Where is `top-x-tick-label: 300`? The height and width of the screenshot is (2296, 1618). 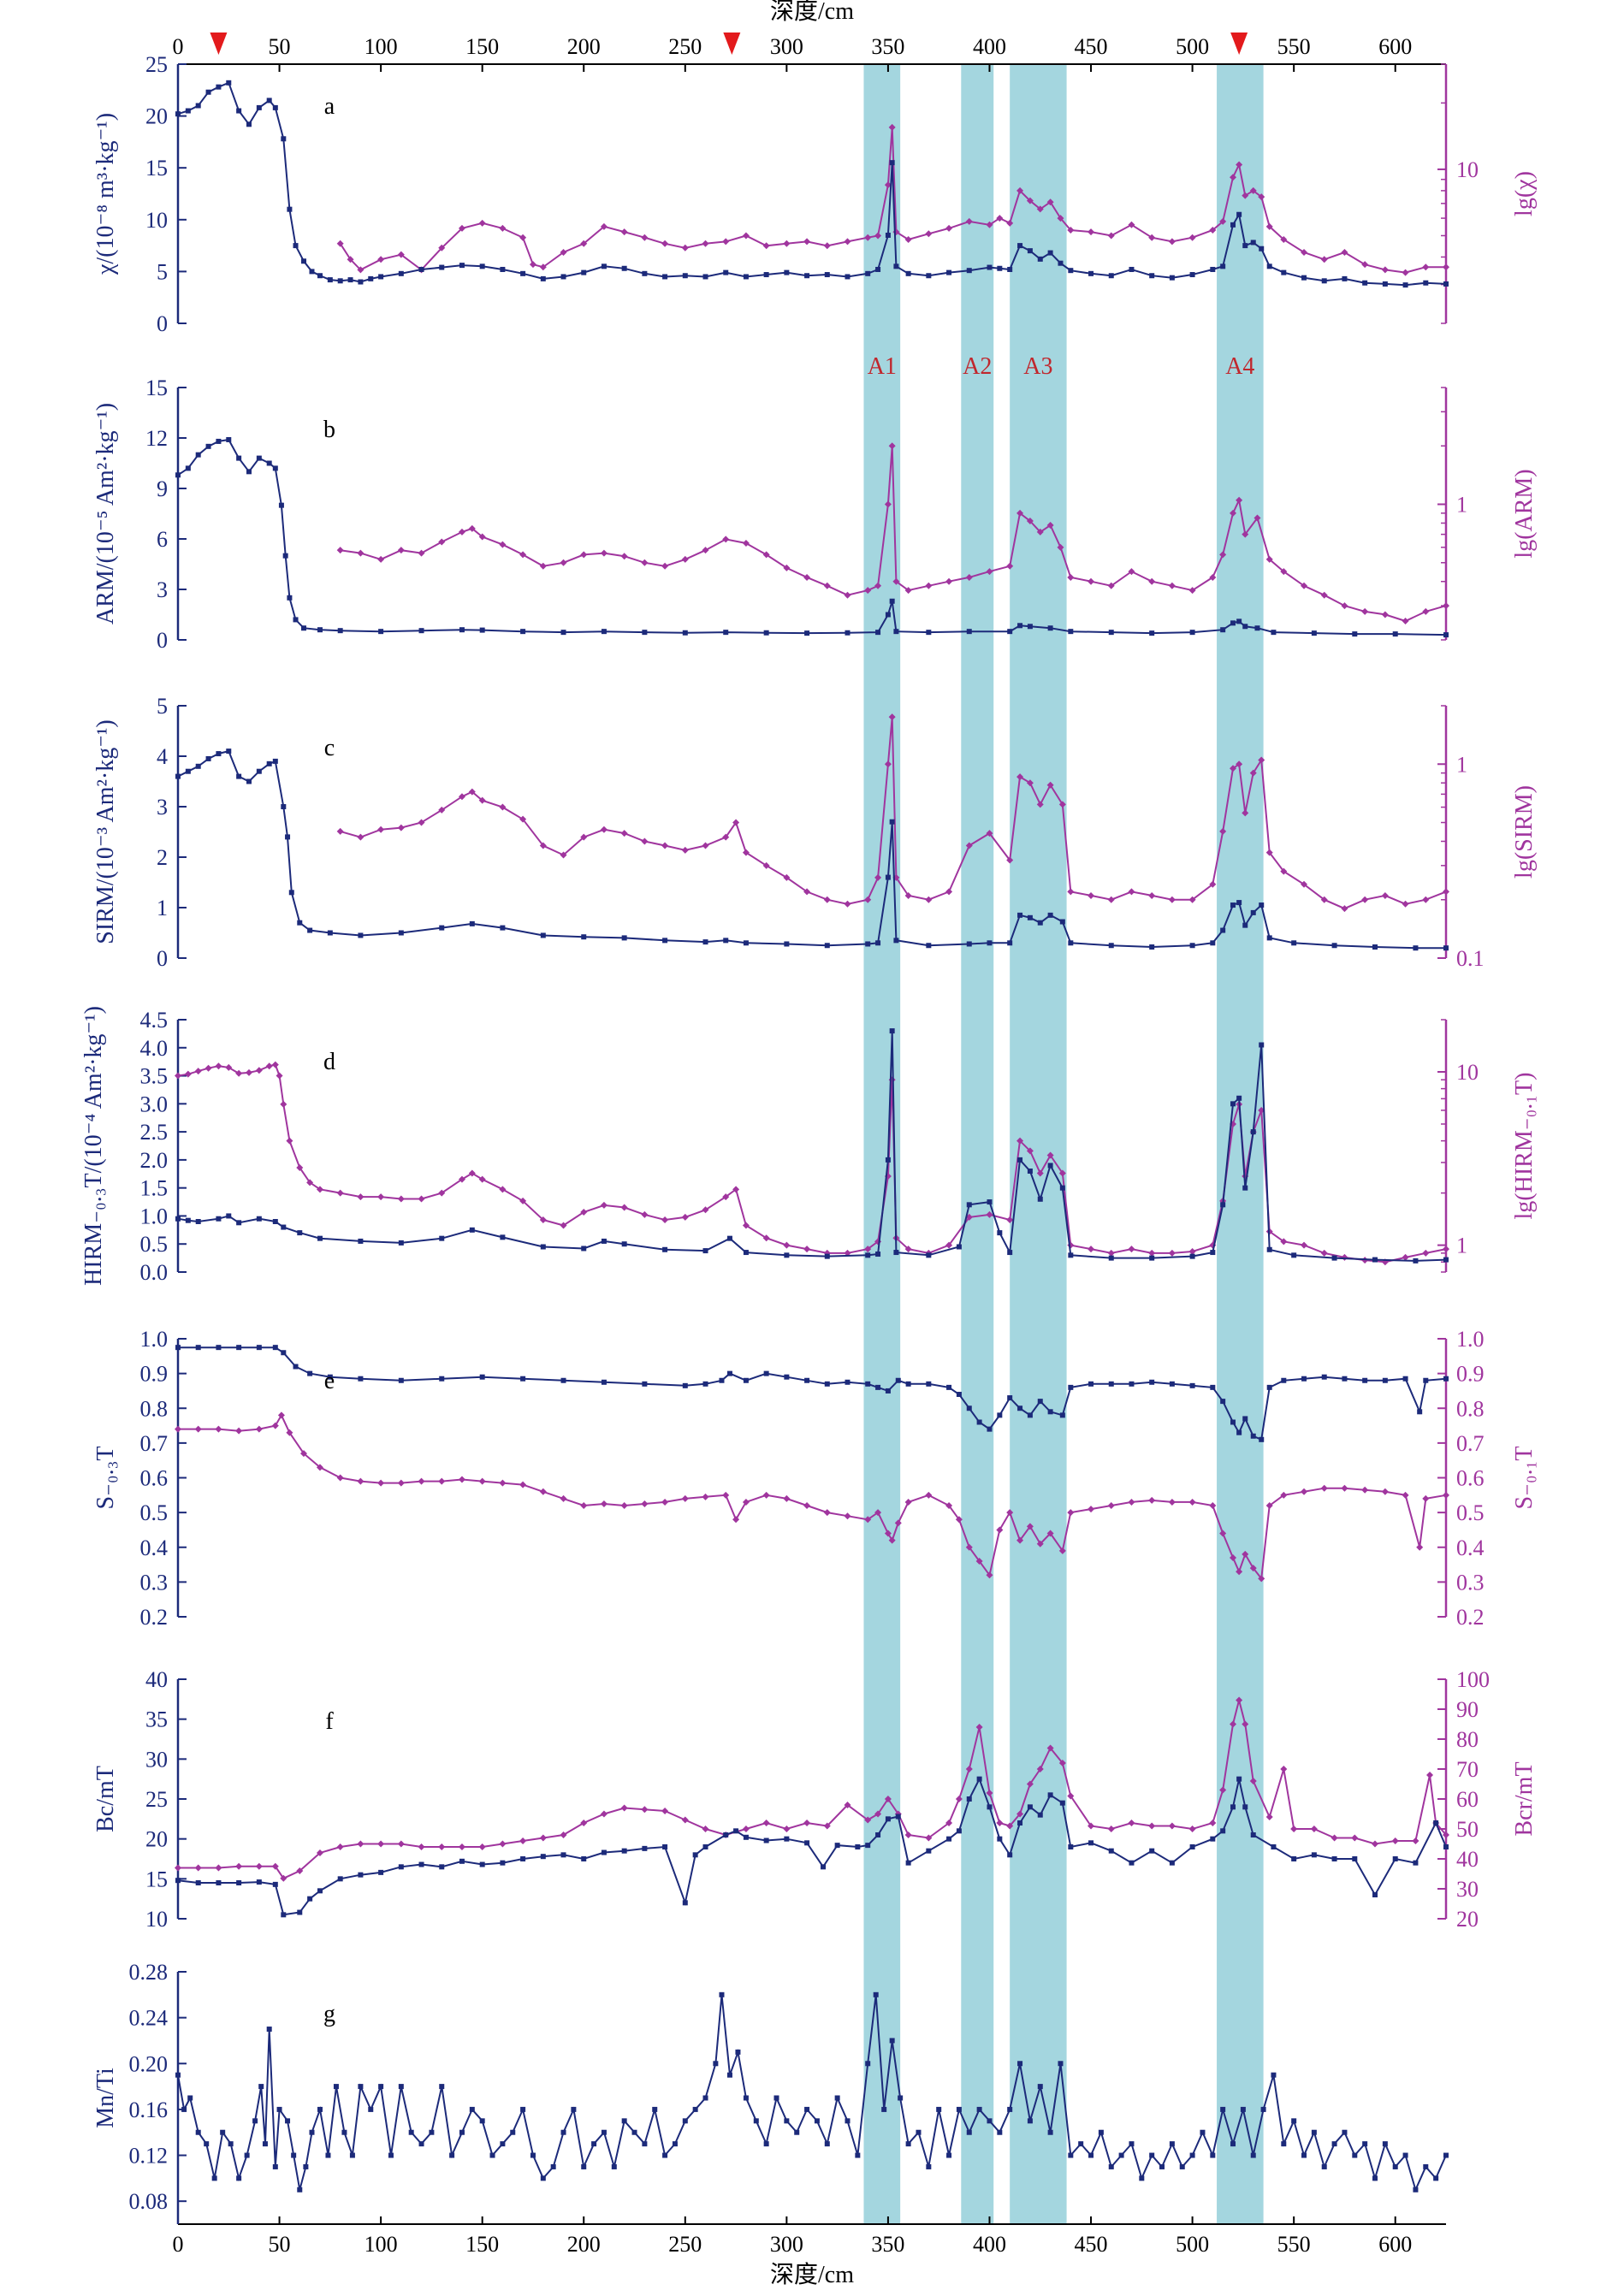 top-x-tick-label: 300 is located at coordinates (786, 46).